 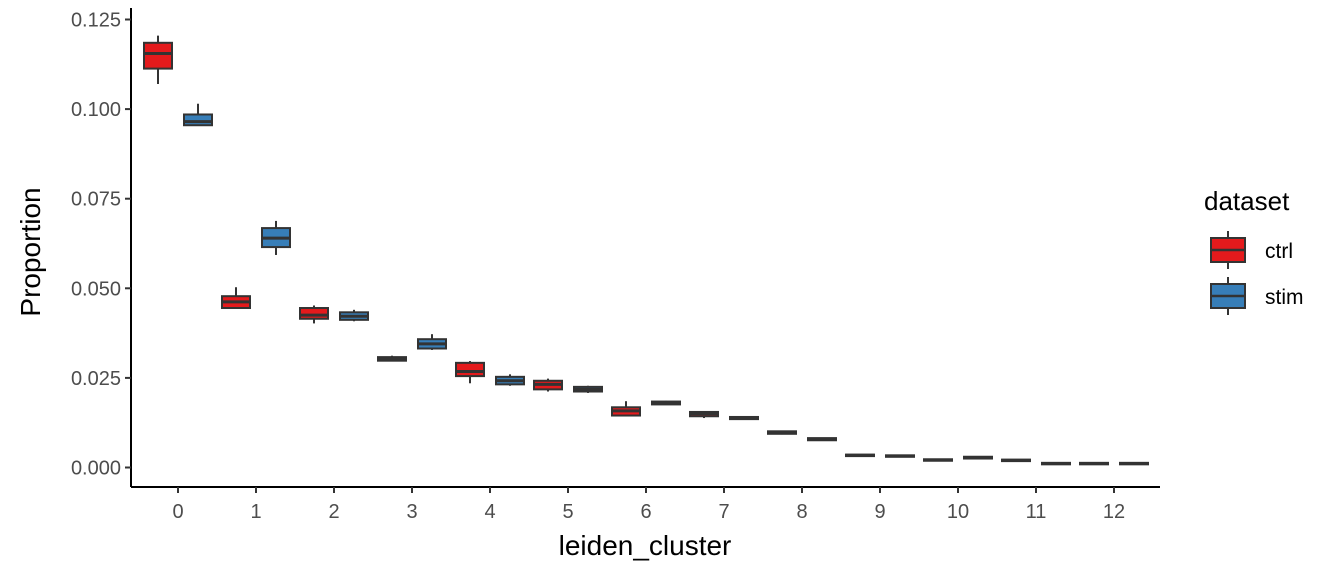 I want to click on x-tick-label: 5, so click(x=567, y=512).